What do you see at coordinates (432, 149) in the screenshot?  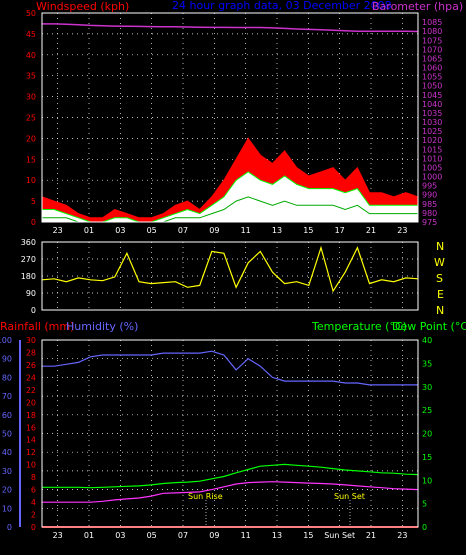 I see `y-tick-label-barometer: 1015` at bounding box center [432, 149].